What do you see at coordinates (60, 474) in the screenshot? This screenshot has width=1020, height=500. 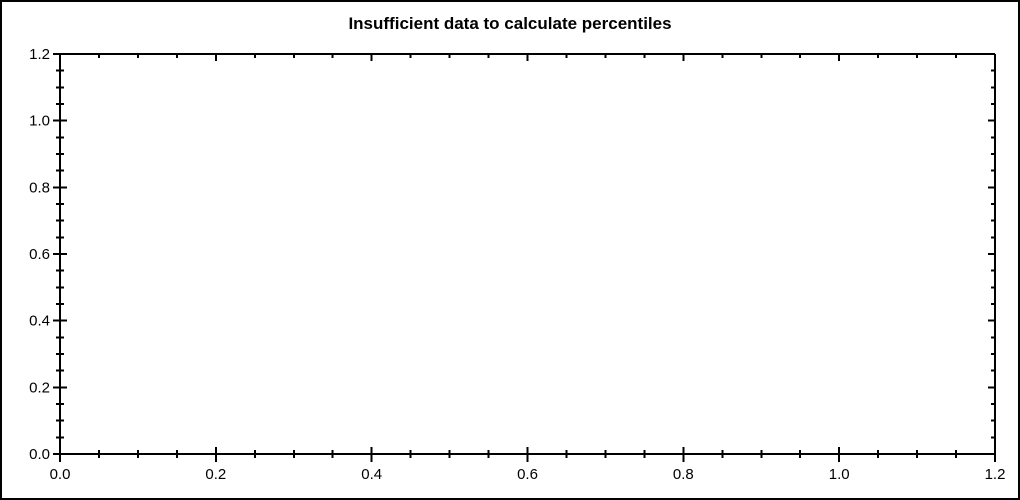 I see `x-tick-label: 0.0` at bounding box center [60, 474].